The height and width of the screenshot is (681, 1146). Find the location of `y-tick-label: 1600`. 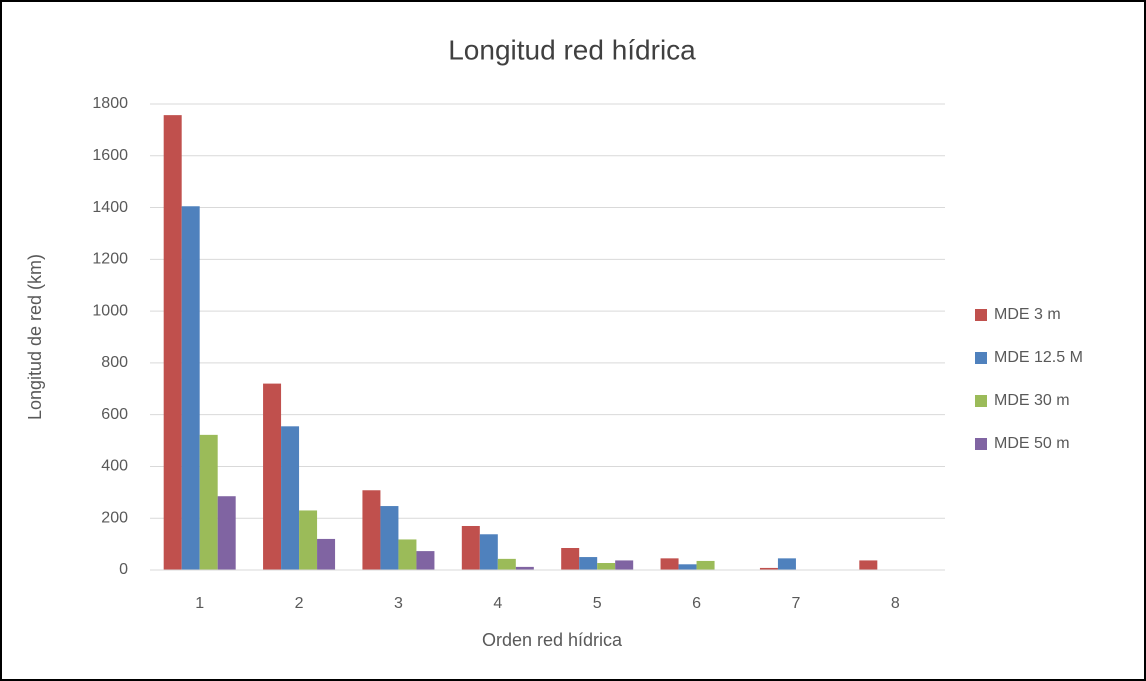

y-tick-label: 1600 is located at coordinates (110, 155).